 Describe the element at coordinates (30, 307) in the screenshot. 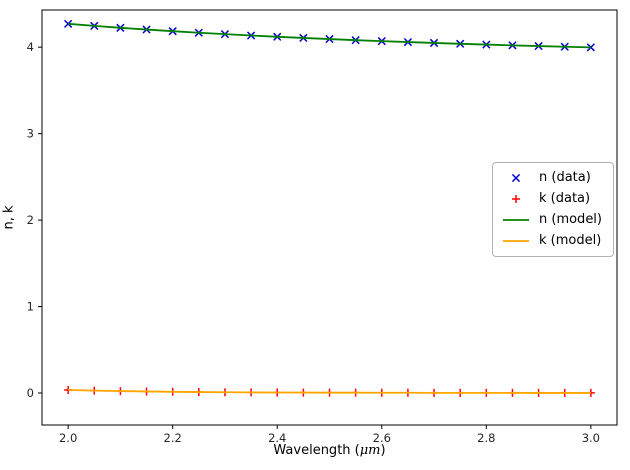

I see `y-tick-label: 1` at that location.